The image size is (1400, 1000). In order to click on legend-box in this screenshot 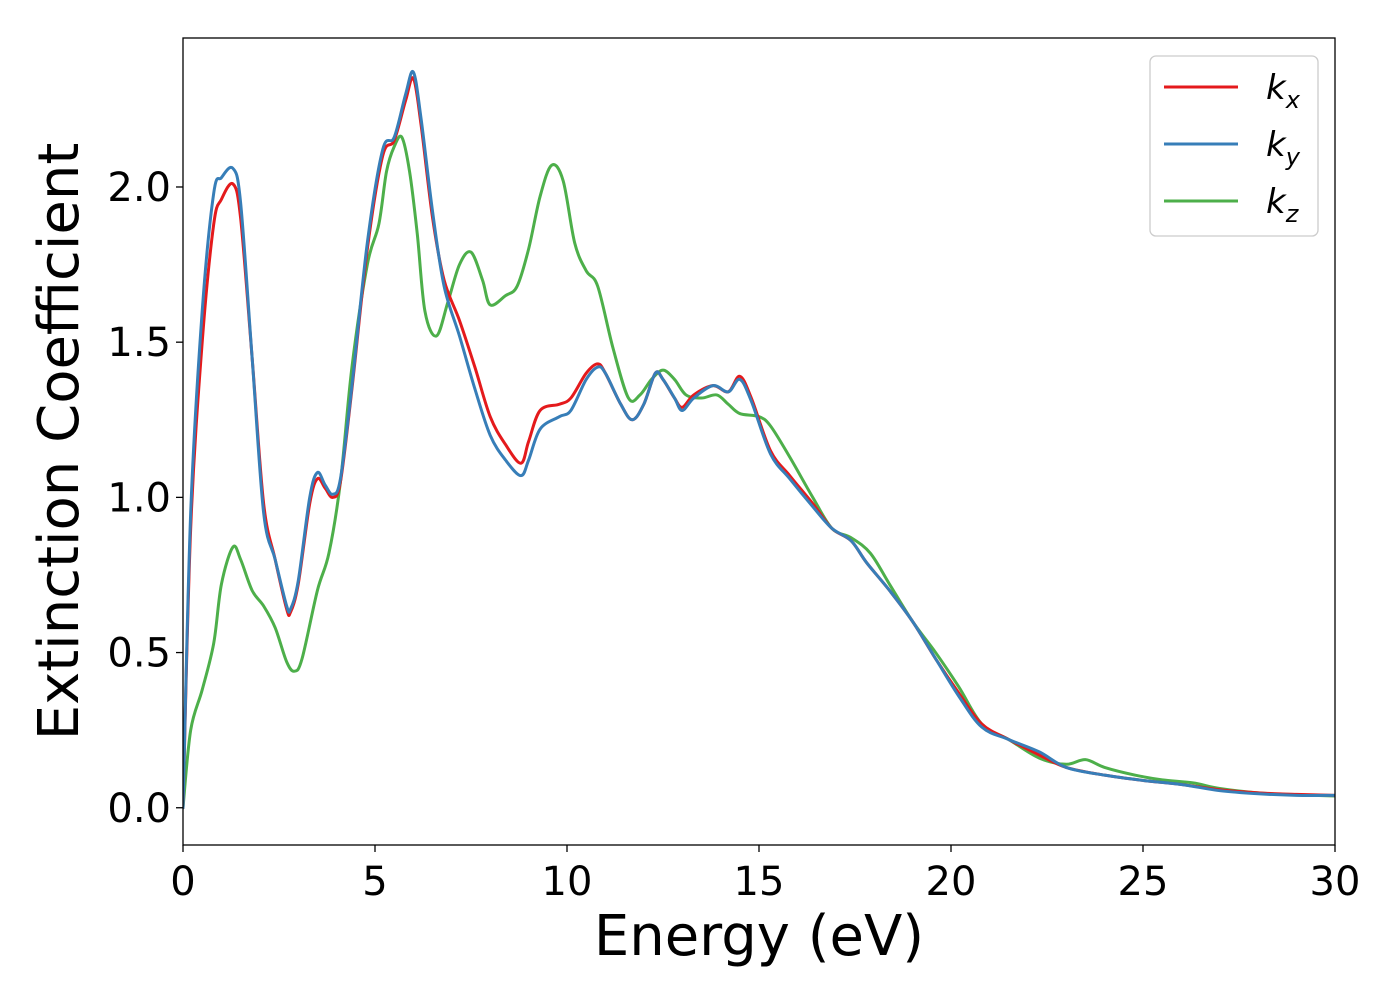, I will do `click(1234, 146)`.